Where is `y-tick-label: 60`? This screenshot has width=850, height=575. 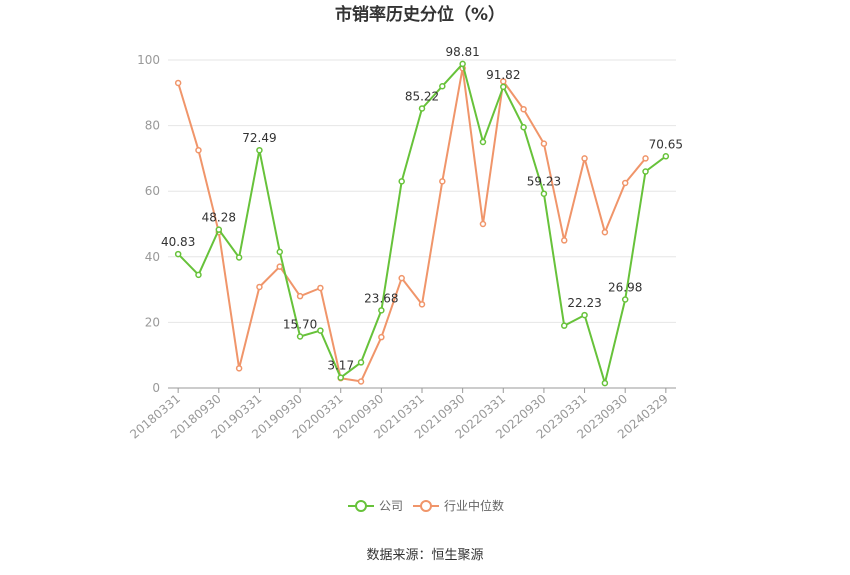 y-tick-label: 60 is located at coordinates (152, 191).